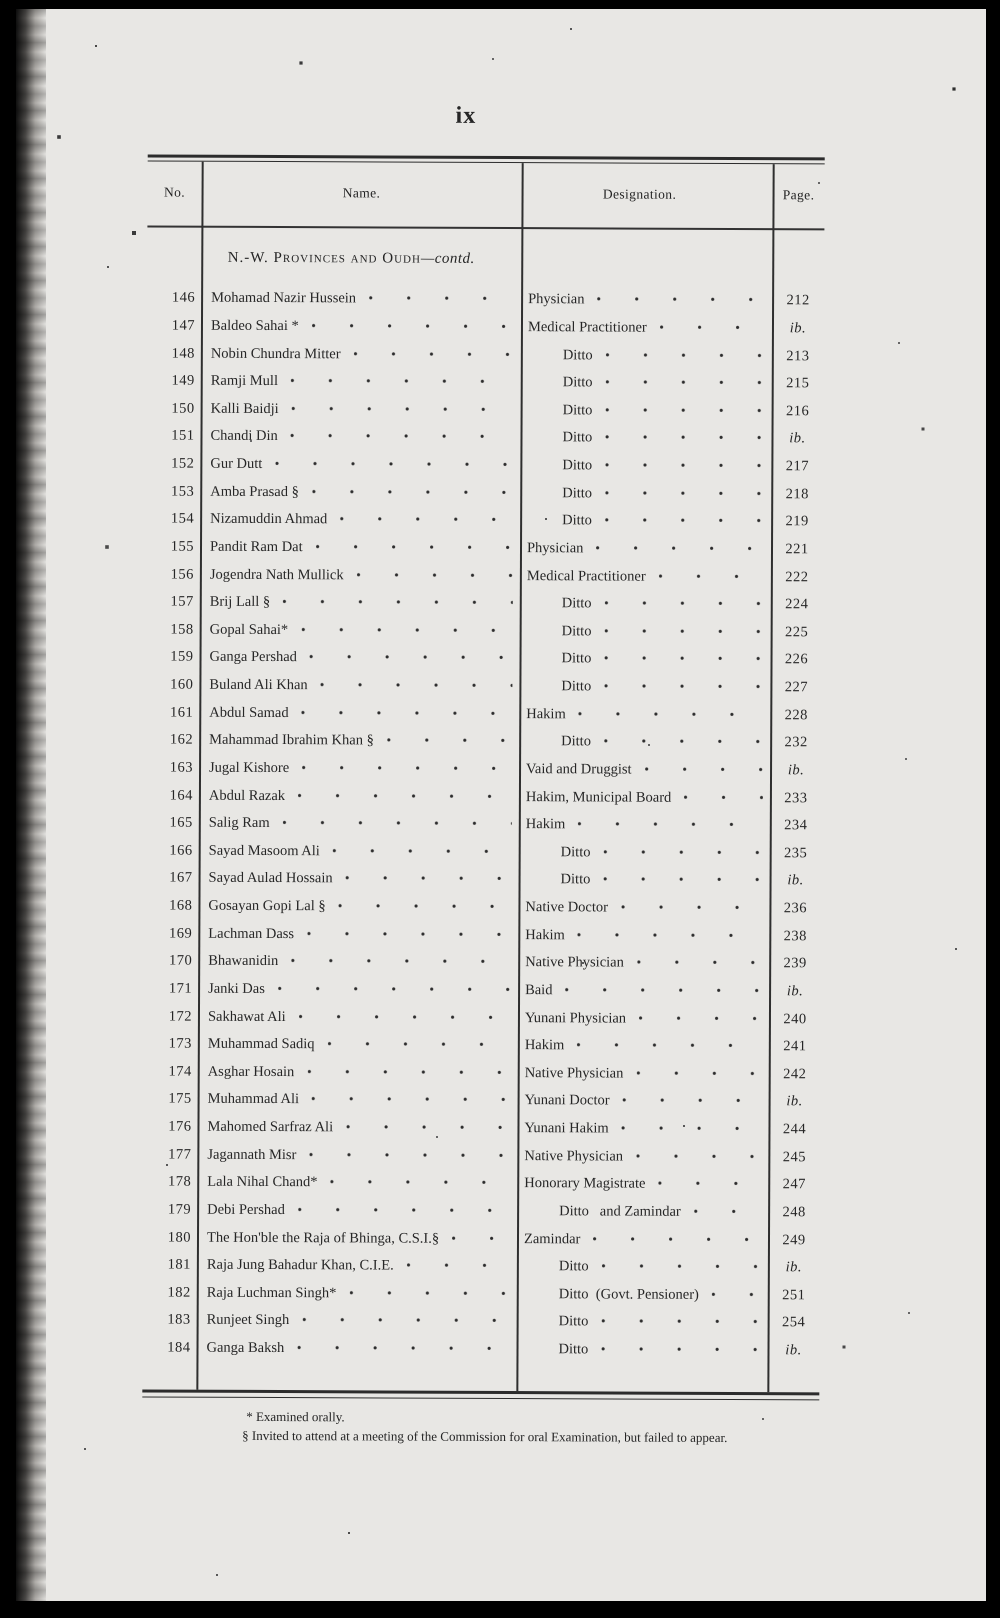  What do you see at coordinates (466, 115) in the screenshot?
I see `page-folio: ix` at bounding box center [466, 115].